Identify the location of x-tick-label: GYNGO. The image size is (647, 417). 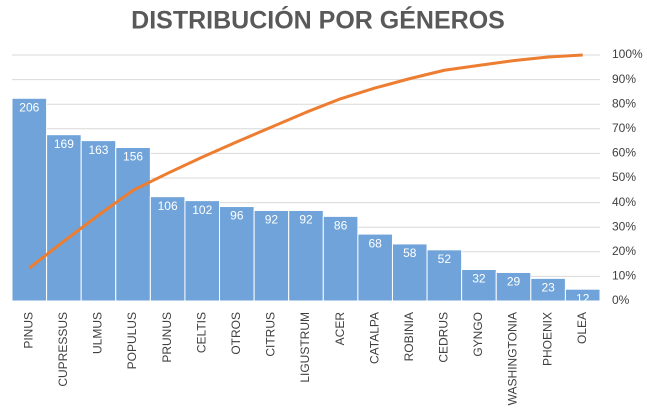
(478, 334).